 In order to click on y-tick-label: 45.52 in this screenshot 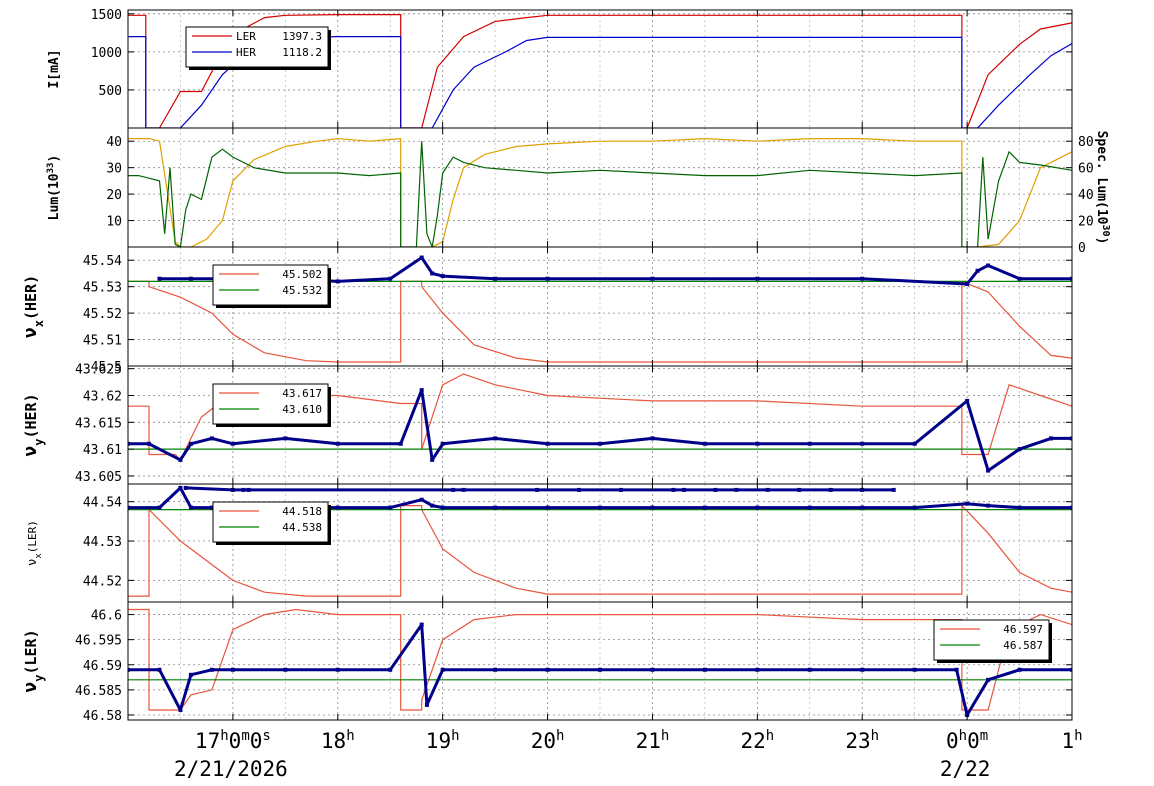, I will do `click(102, 314)`.